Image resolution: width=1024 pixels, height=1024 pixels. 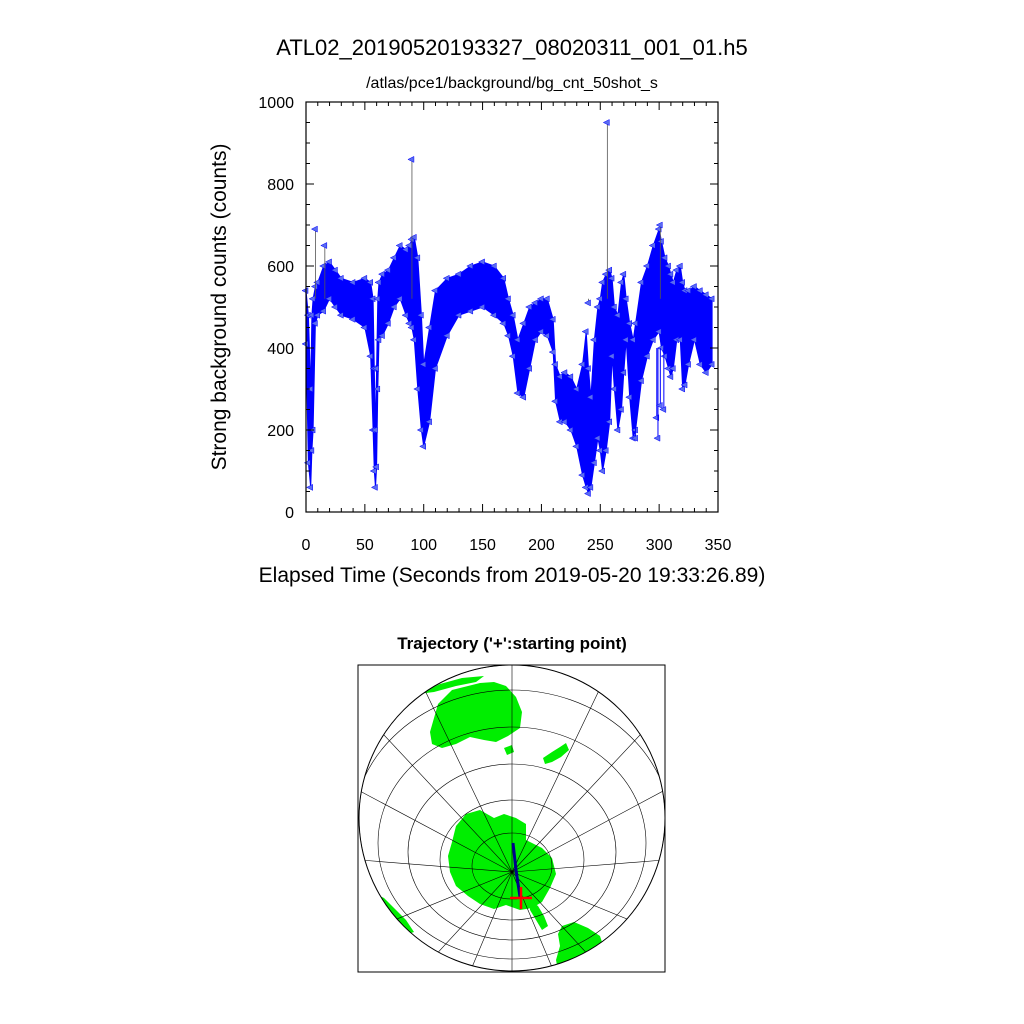 What do you see at coordinates (280, 267) in the screenshot?
I see `y-tick-label: 600` at bounding box center [280, 267].